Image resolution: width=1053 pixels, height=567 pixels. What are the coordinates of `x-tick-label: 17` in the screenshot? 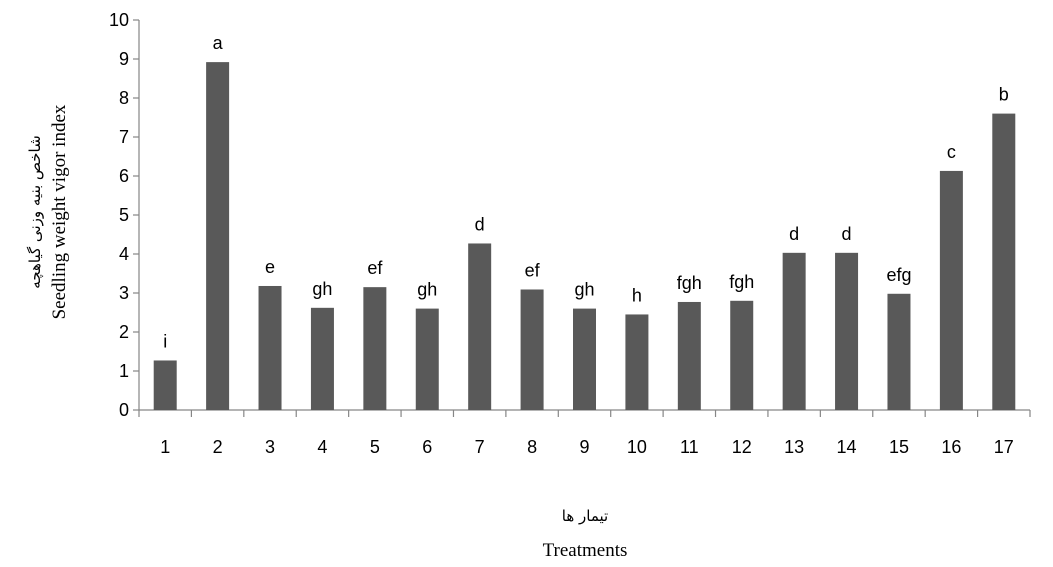 It's located at (1004, 447).